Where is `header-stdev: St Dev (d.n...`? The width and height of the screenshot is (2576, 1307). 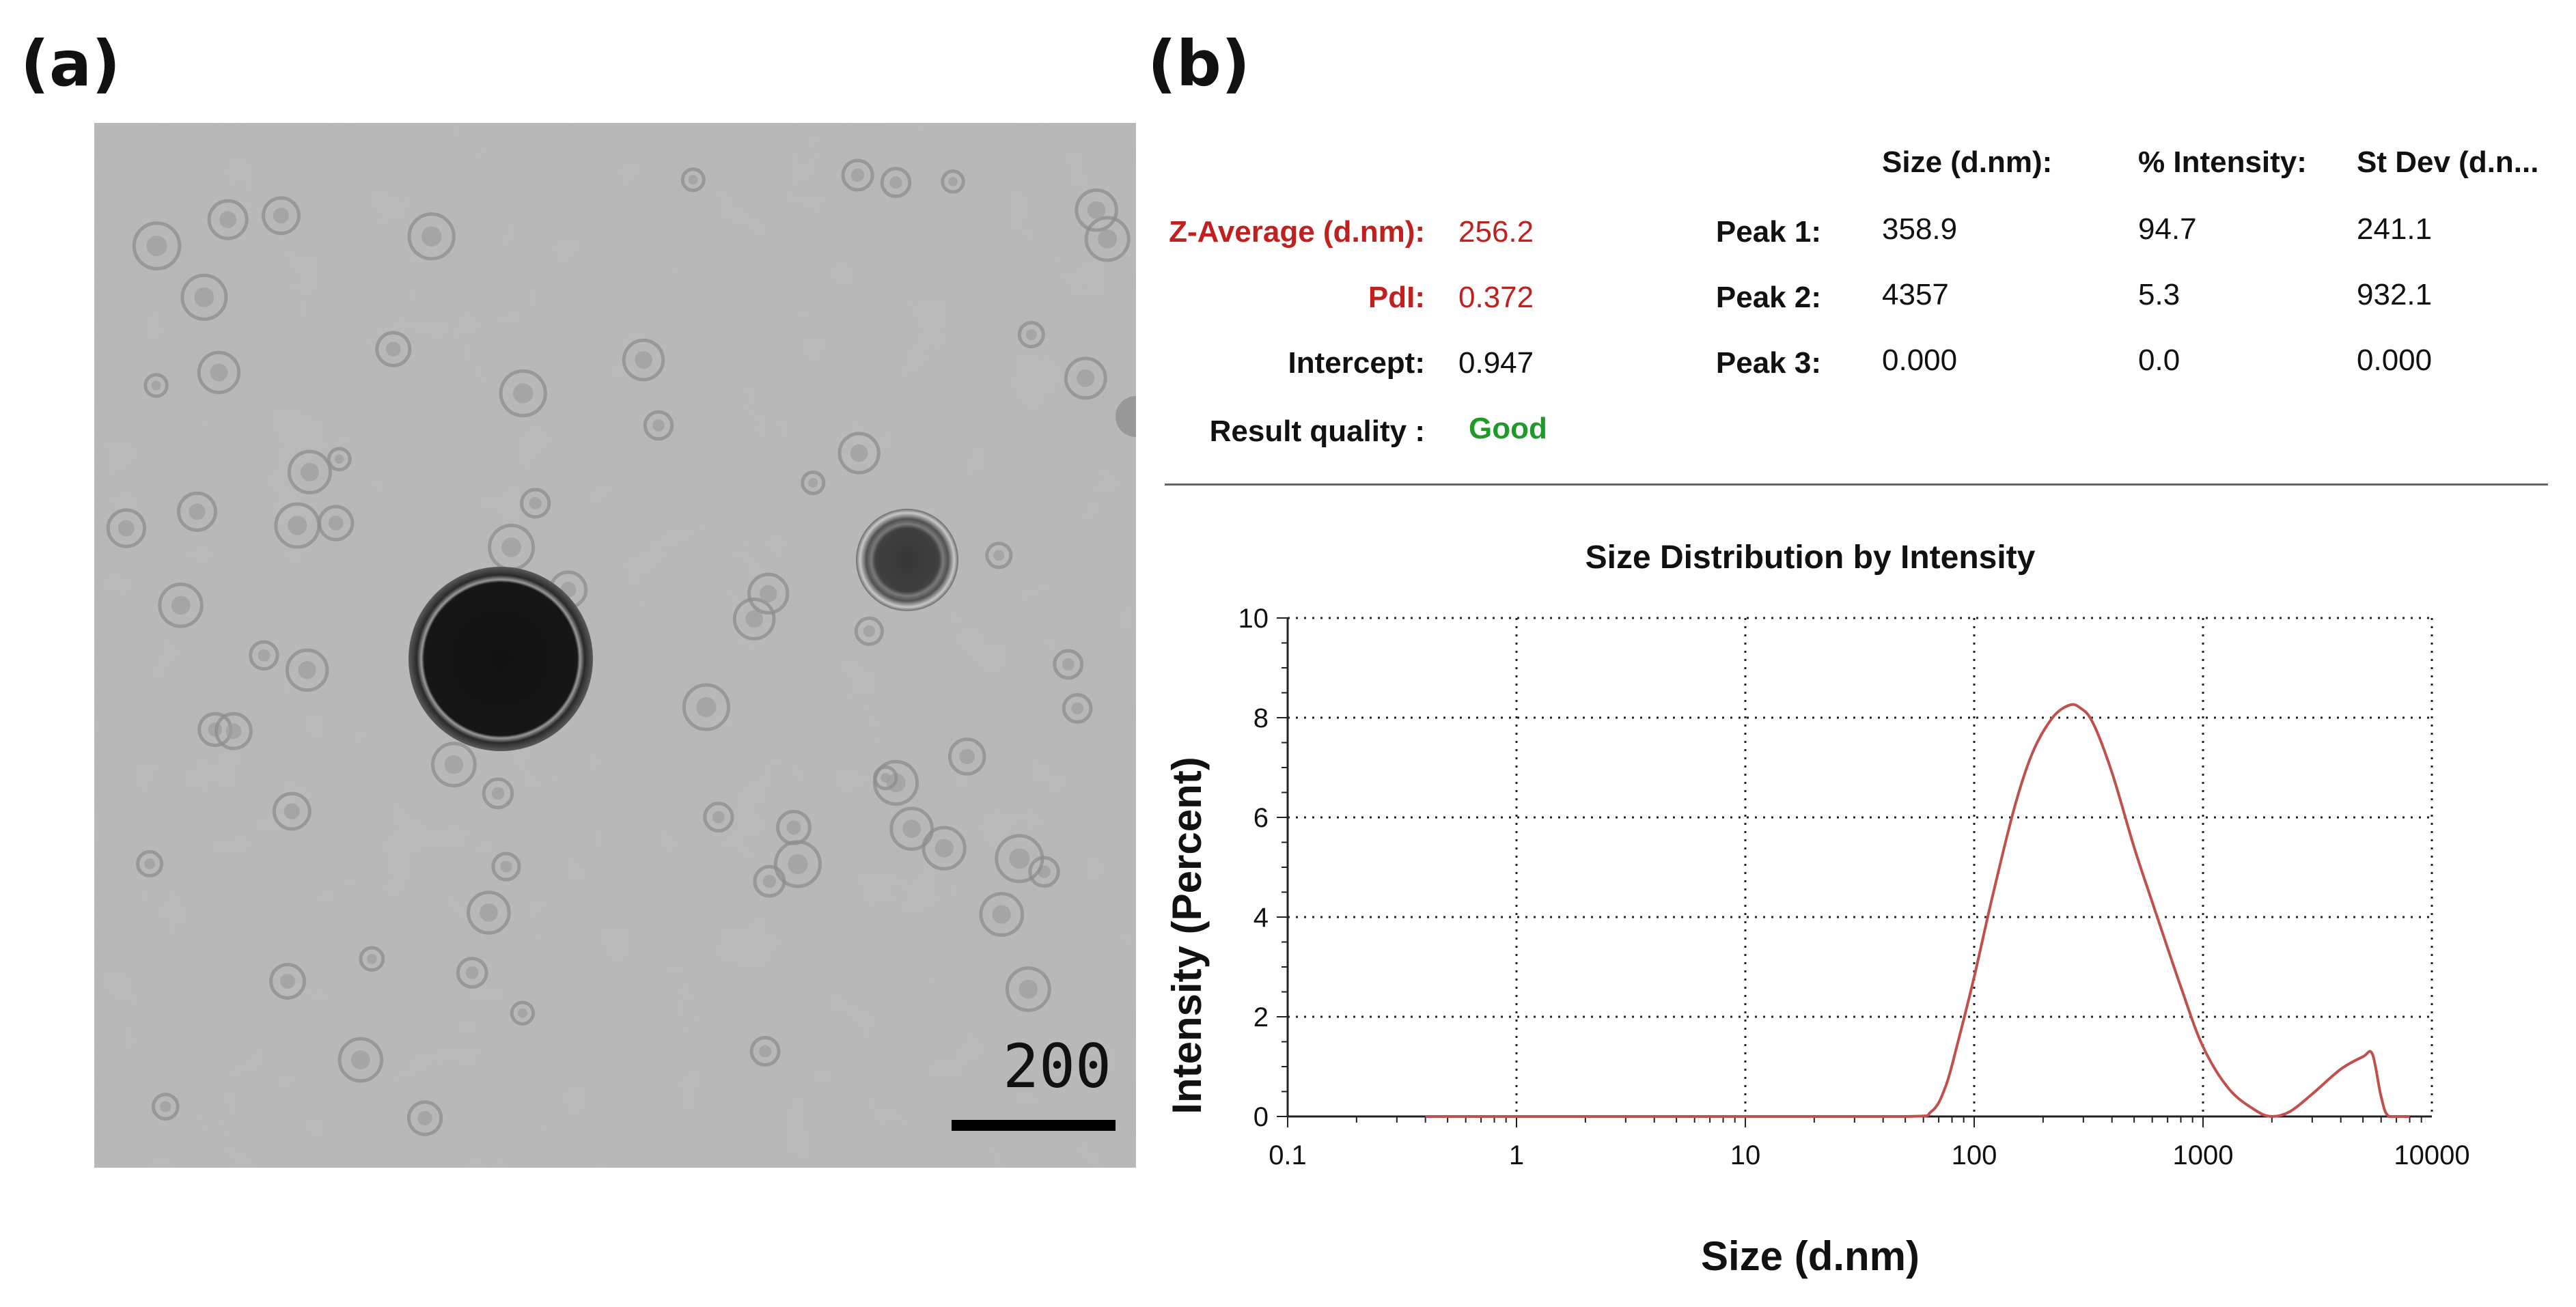
header-stdev: St Dev (d.n... is located at coordinates (2448, 162).